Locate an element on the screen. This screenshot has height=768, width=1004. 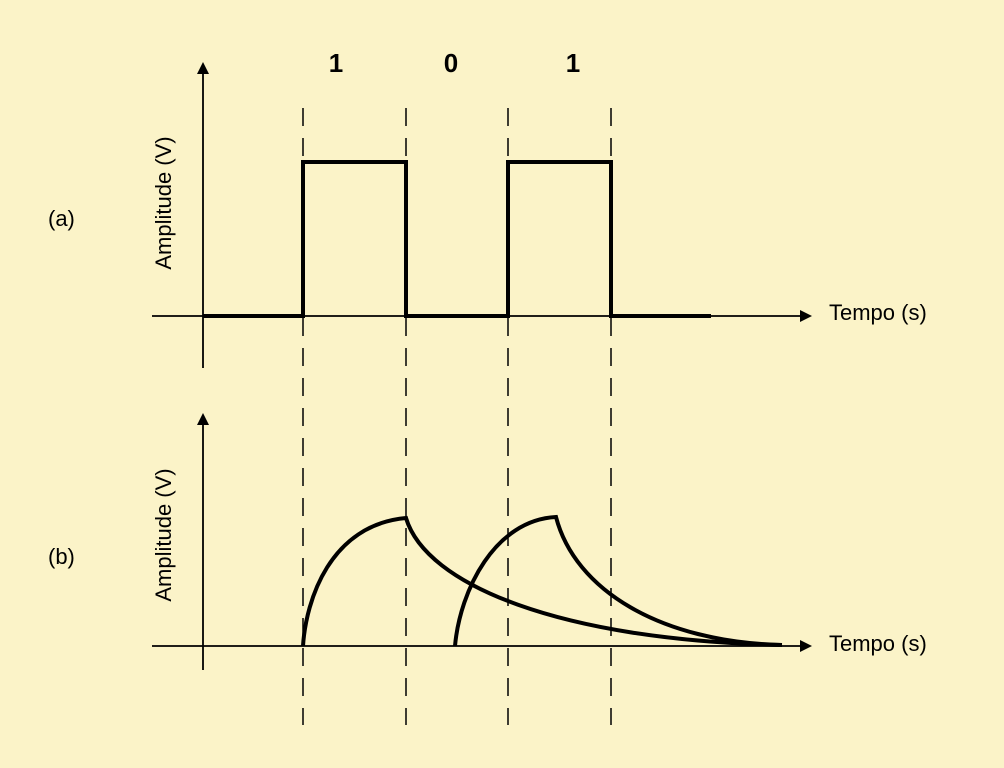
square-wave-signal is located at coordinates (457, 239).